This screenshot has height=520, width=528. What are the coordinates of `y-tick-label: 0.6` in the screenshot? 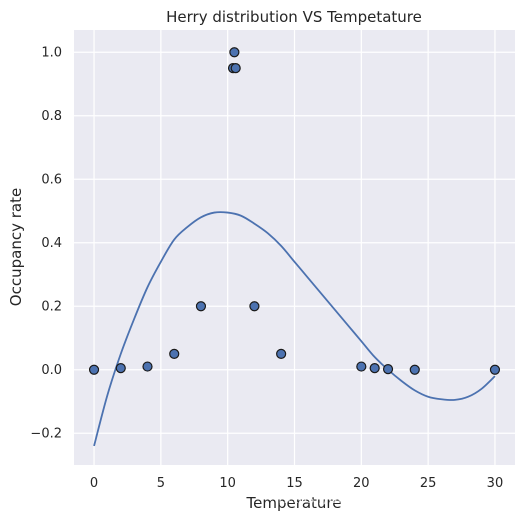 It's located at (51, 180).